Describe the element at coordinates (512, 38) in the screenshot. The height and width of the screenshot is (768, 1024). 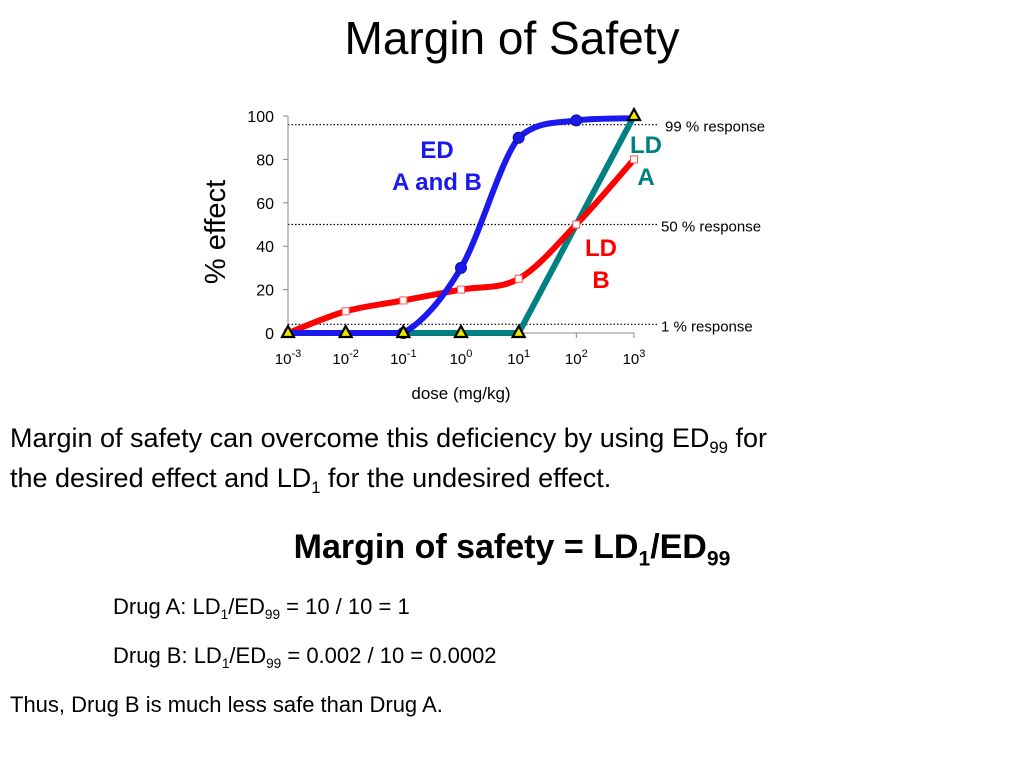
I see `slide-title: Margin of Safety` at that location.